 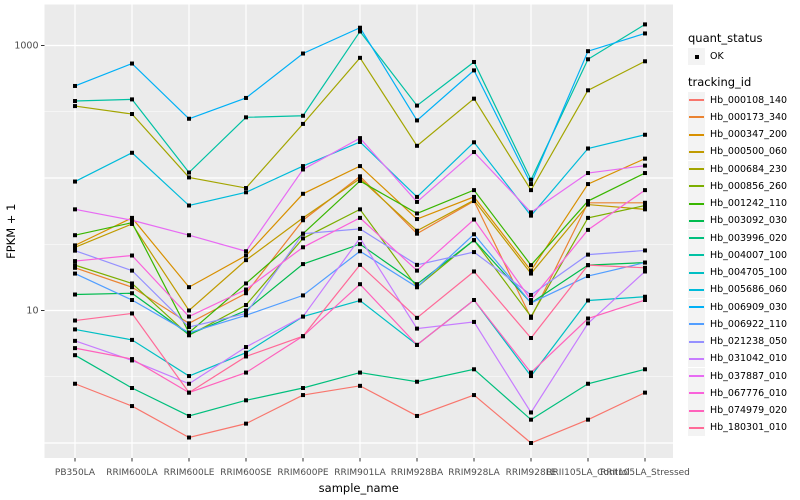 I want to click on legend-item-label: Hb_003092_030, so click(x=749, y=221).